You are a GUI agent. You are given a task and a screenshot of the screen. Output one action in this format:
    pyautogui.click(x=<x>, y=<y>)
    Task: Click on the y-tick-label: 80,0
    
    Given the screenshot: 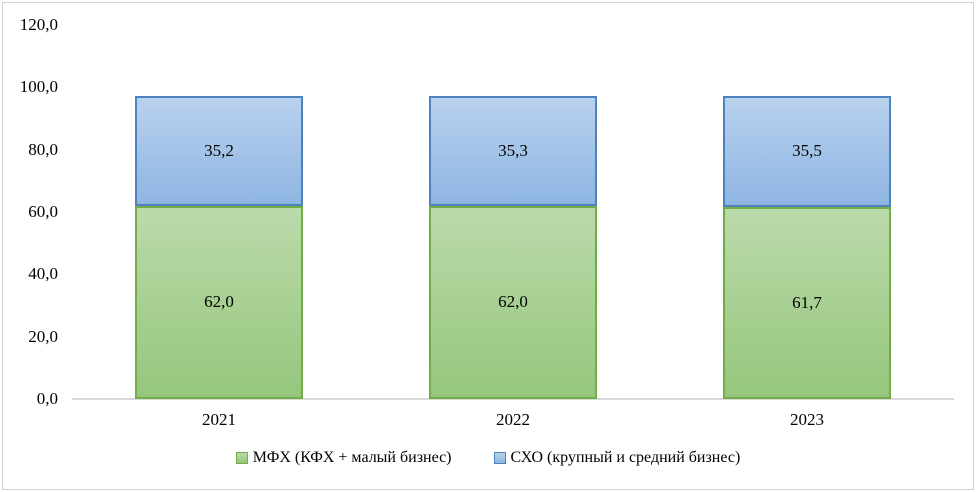 What is the action you would take?
    pyautogui.click(x=43, y=149)
    